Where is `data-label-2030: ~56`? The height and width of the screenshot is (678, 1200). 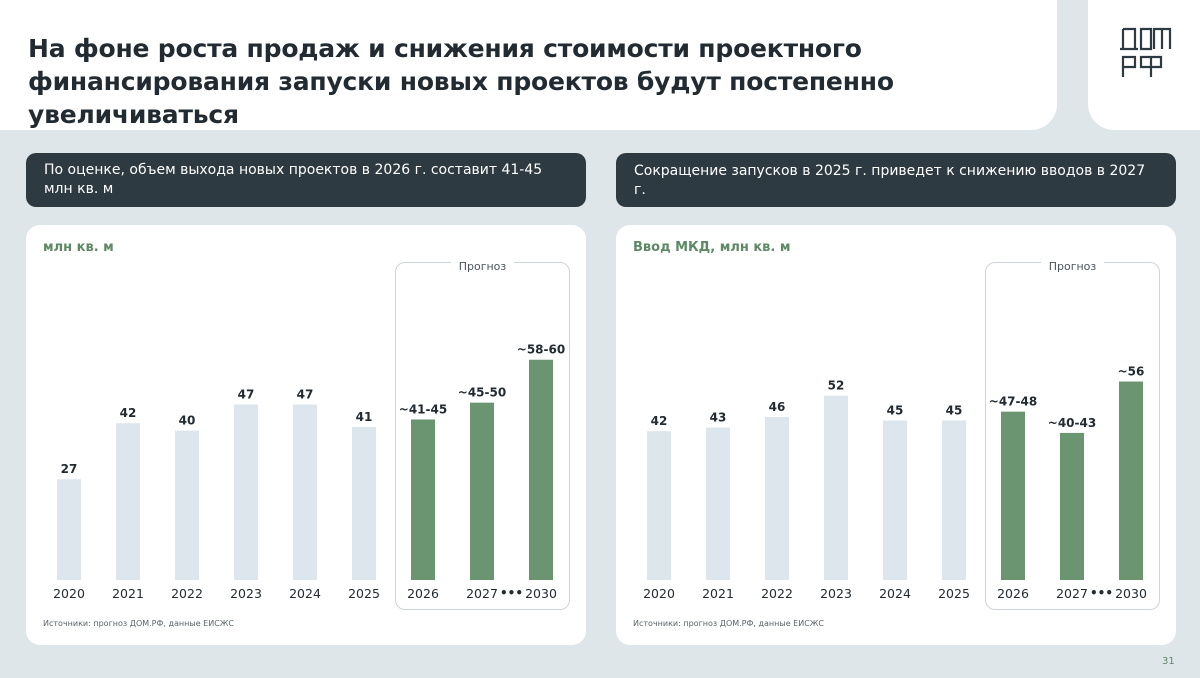
data-label-2030: ~56 is located at coordinates (1131, 372).